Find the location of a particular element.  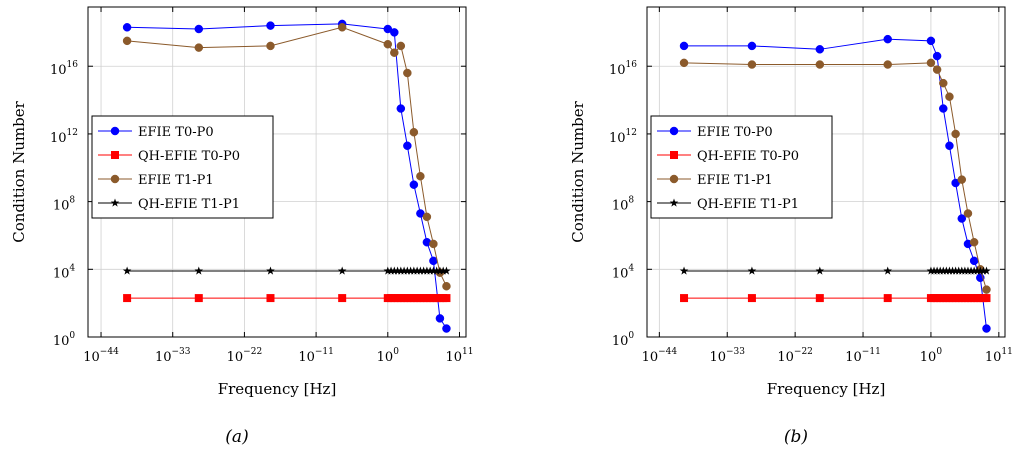

chart-caption: (a) is located at coordinates (236, 437).